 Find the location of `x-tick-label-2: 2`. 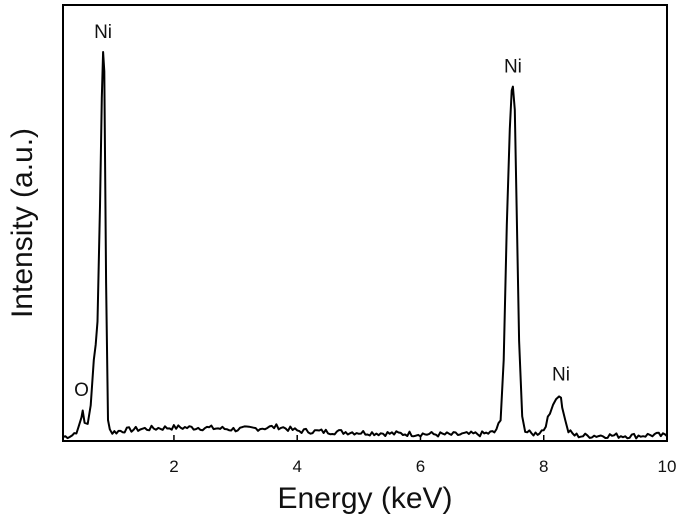

x-tick-label-2: 2 is located at coordinates (173, 466).